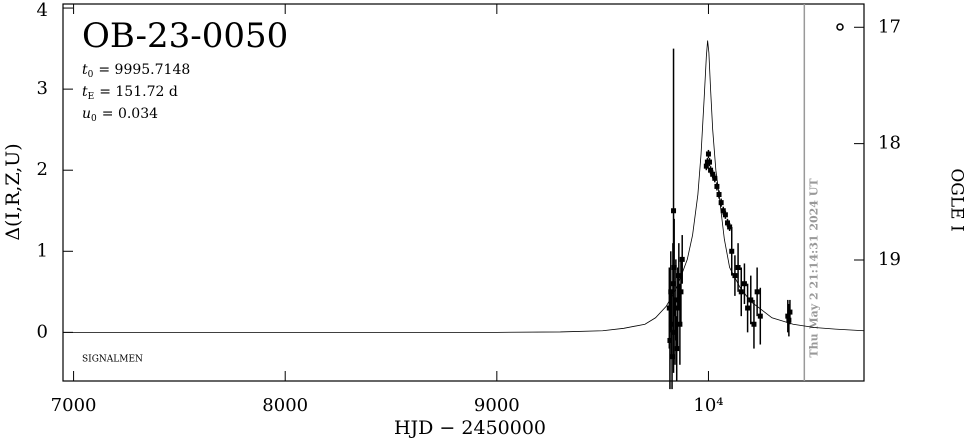  What do you see at coordinates (86, 114) in the screenshot?
I see `parameter-symbol: u` at bounding box center [86, 114].